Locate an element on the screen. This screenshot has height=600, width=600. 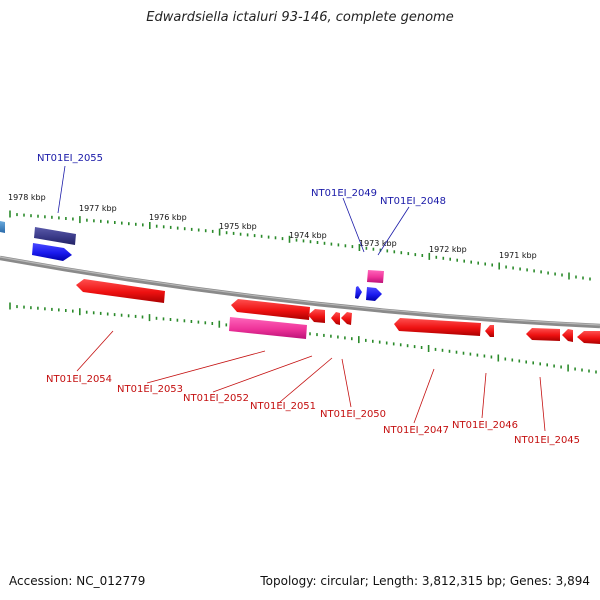
kbp-label: 1978 kbp is located at coordinates (27, 197).